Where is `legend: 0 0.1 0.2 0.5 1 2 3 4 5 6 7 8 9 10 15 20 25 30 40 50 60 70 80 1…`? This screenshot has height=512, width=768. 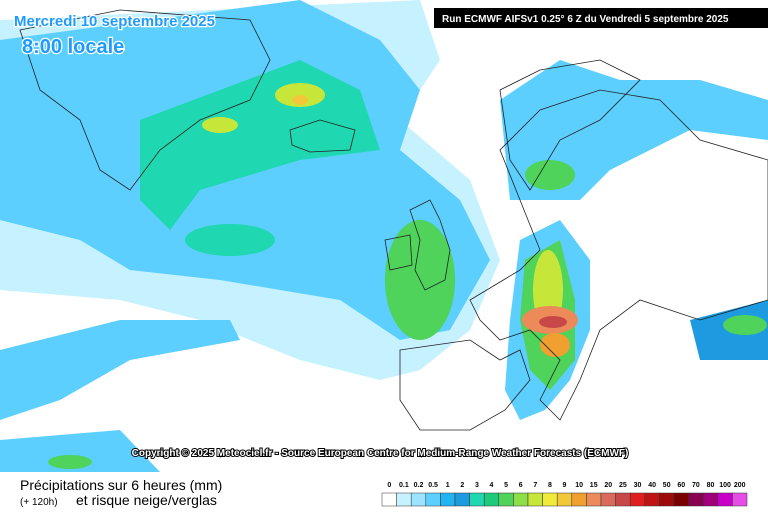 legend: 0 0.1 0.2 0.5 1 2 3 4 5 6 7 8 9 10 15 20 25 30 40 50 60 70 80 1… is located at coordinates (564, 494).